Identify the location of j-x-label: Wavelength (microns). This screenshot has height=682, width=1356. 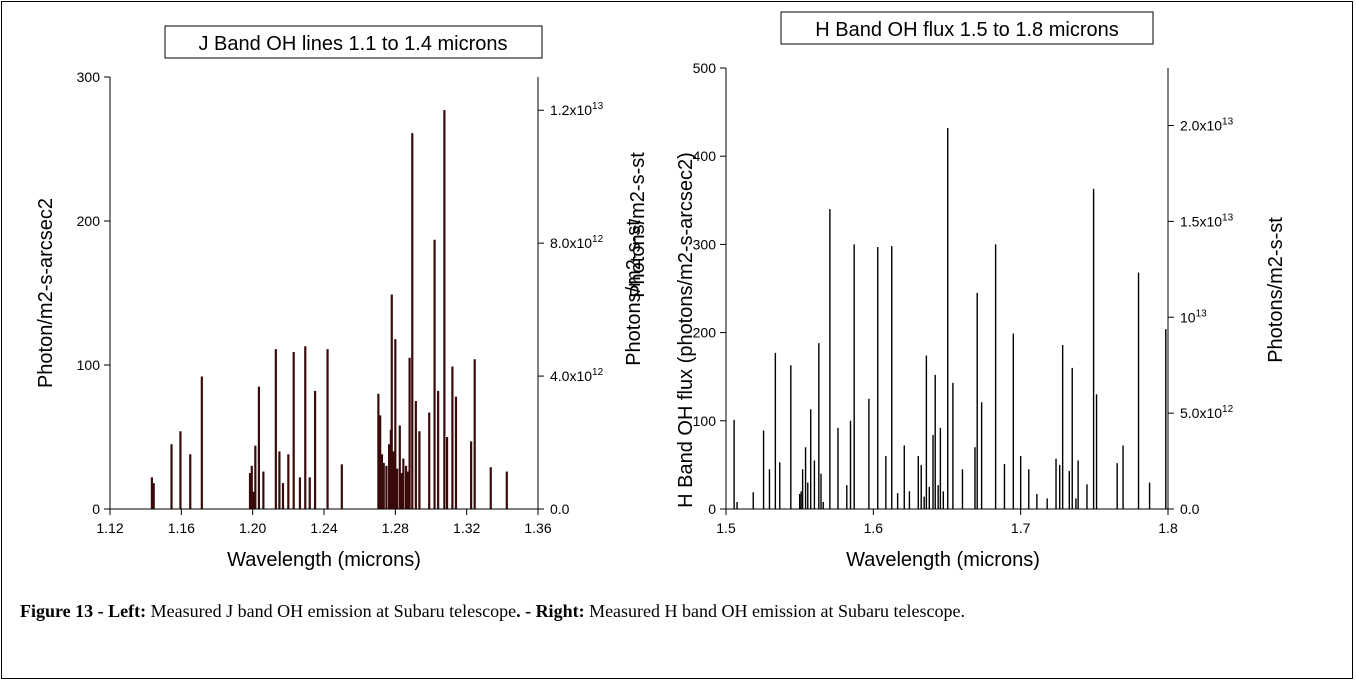
(324, 560).